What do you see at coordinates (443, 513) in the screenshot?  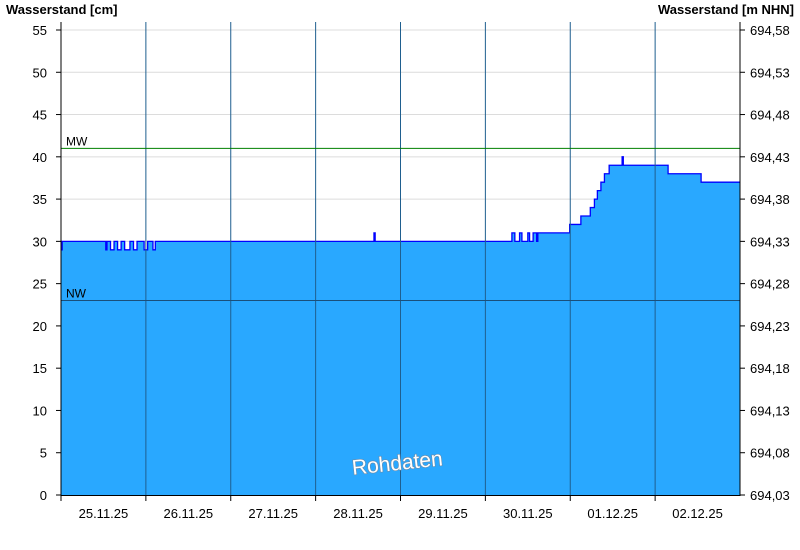 I see `x-tick-label: 29.11.25` at bounding box center [443, 513].